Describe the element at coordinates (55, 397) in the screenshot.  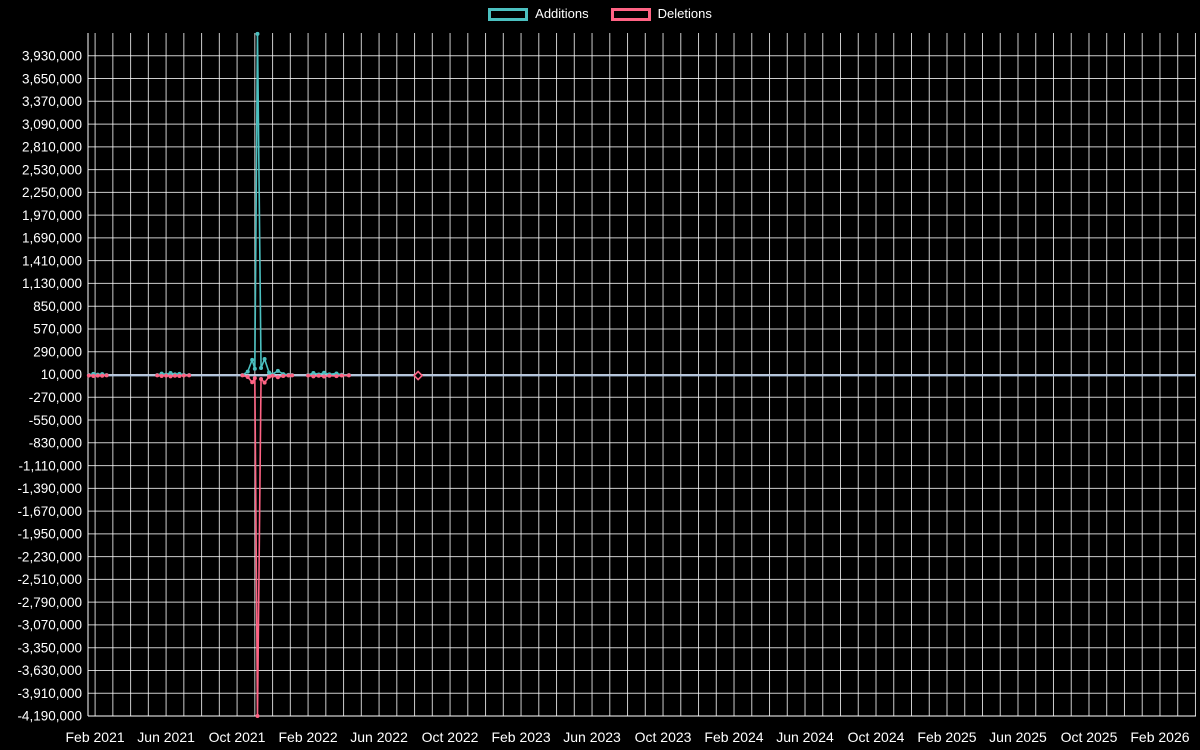
I see `y-tick-label: -270,000` at that location.